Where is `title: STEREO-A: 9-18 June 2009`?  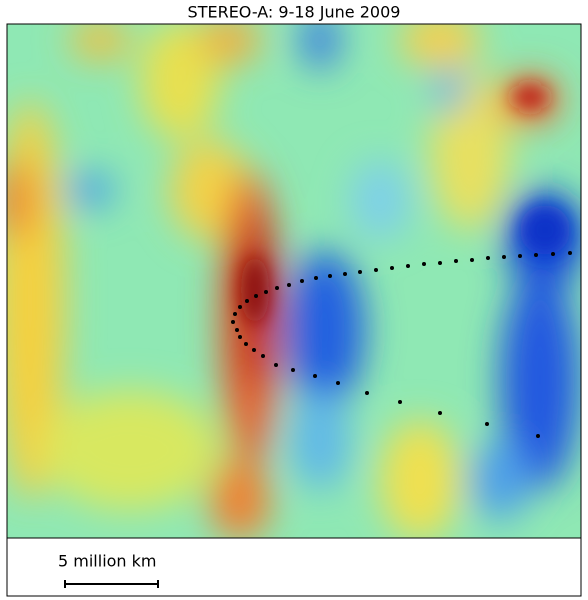 title: STEREO-A: 9-18 June 2009 is located at coordinates (294, 12).